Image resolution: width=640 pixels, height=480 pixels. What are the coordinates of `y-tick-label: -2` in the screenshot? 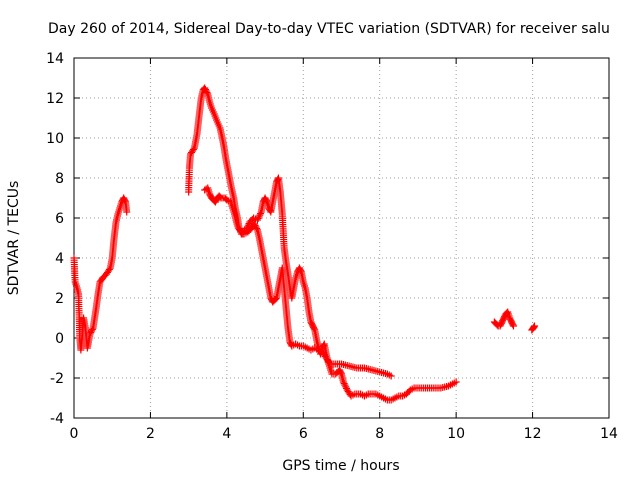 It's located at (57, 379).